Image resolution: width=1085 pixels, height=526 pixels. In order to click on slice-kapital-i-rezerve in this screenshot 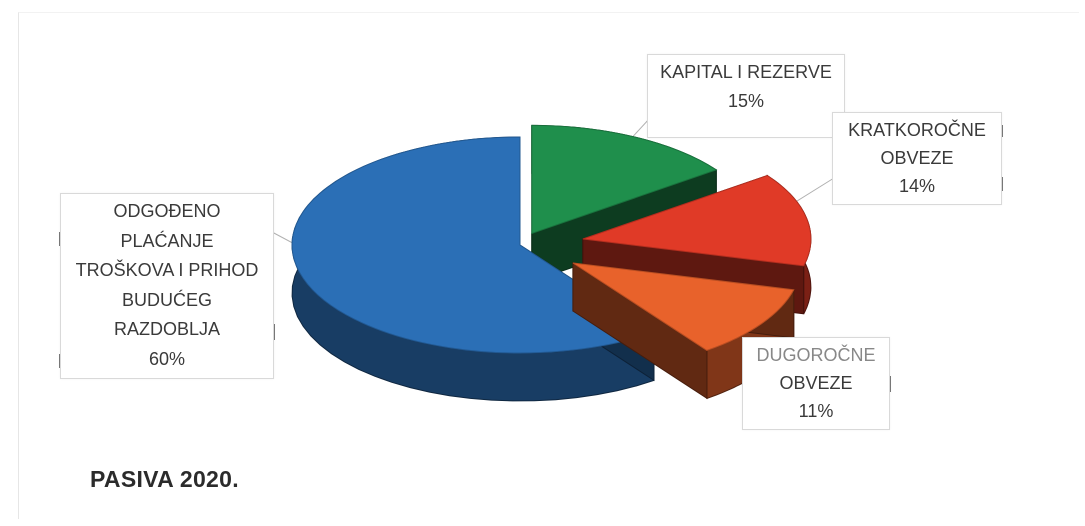, I will do `click(624, 203)`.